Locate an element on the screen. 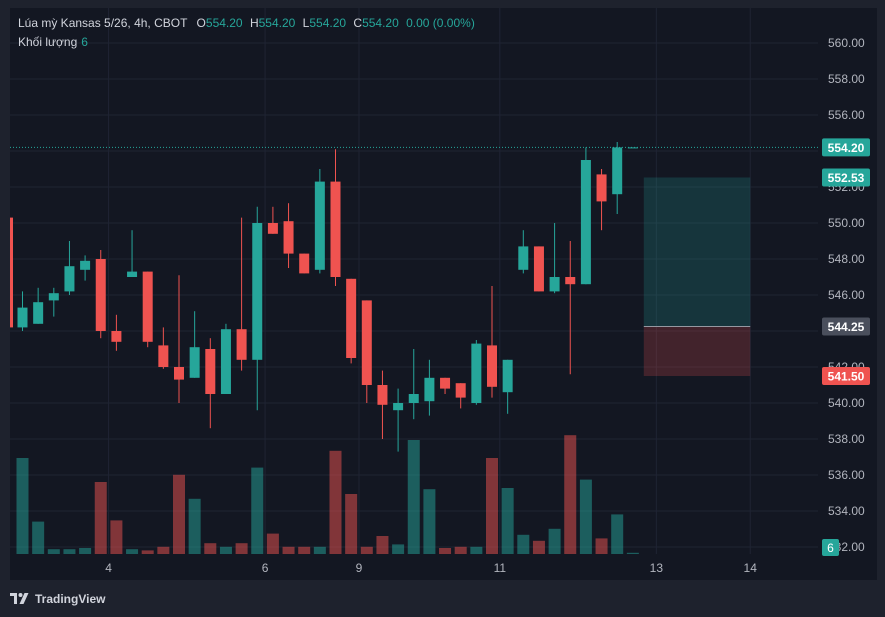 This screenshot has width=885, height=617. price-label-text: 541.50 is located at coordinates (846, 377).